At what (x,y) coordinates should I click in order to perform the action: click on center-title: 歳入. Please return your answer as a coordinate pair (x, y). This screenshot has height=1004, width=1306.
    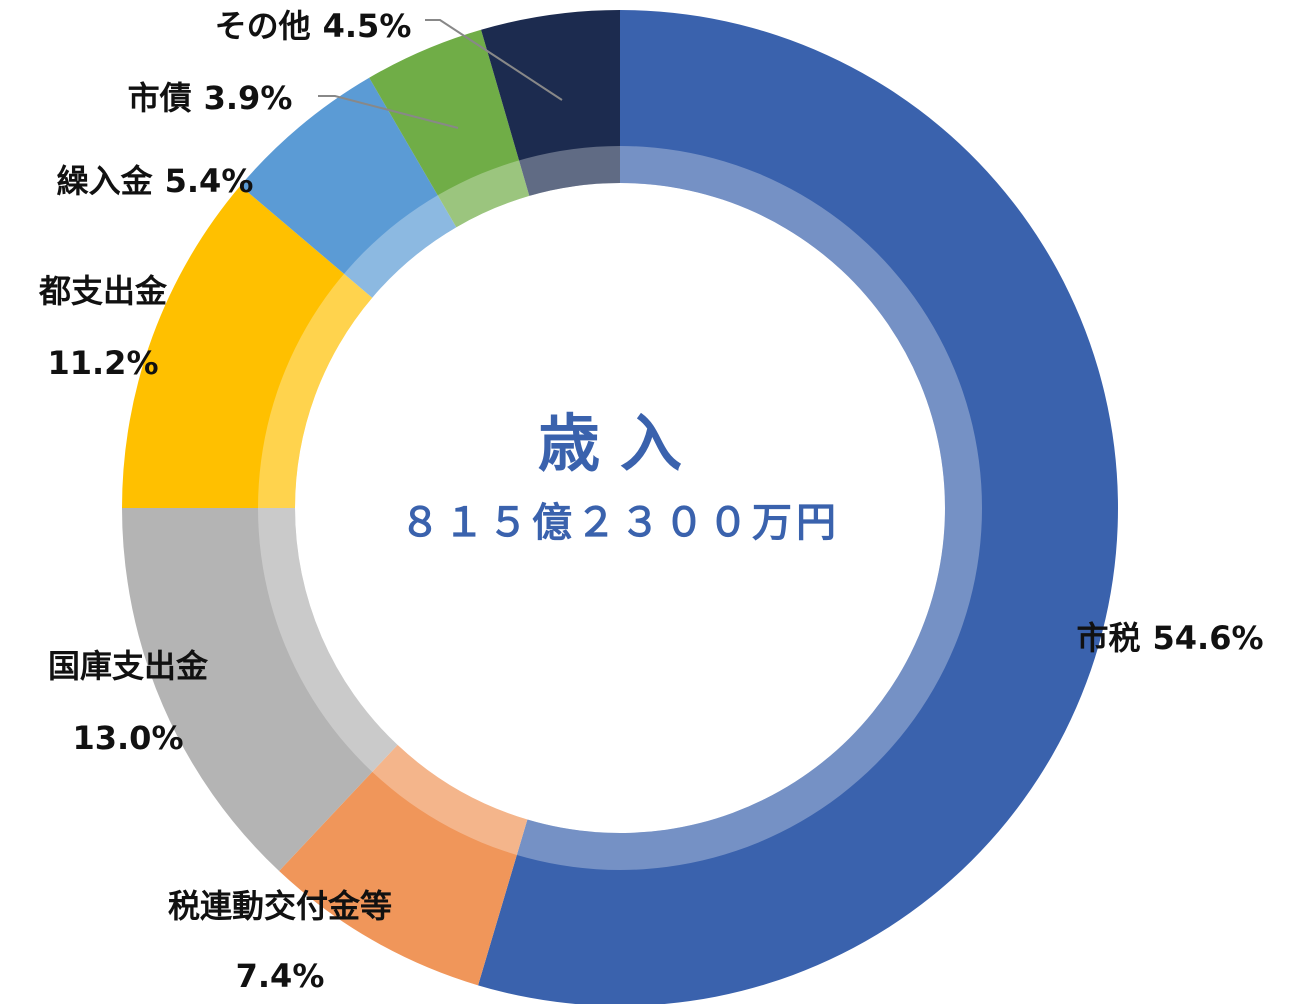
    Looking at the image, I should click on (620, 443).